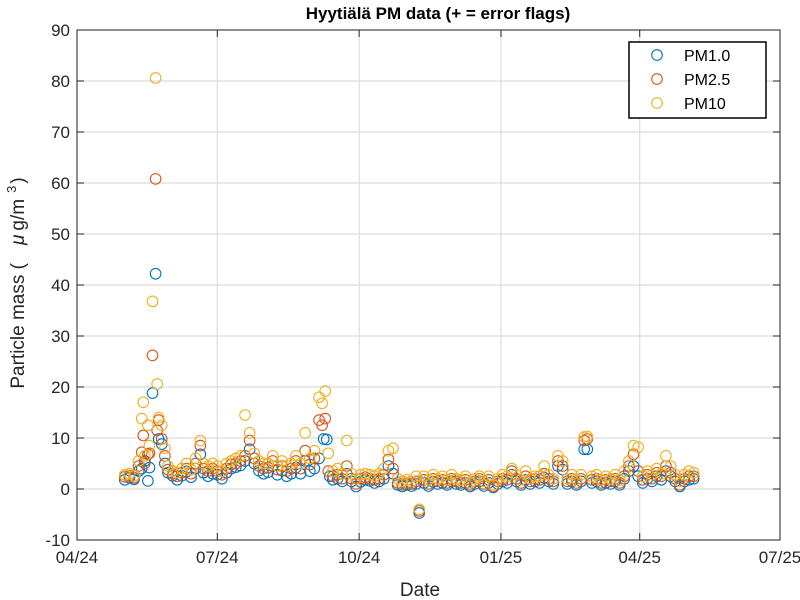 The height and width of the screenshot is (600, 800). What do you see at coordinates (60, 387) in the screenshot?
I see `y-tick-label: 20` at bounding box center [60, 387].